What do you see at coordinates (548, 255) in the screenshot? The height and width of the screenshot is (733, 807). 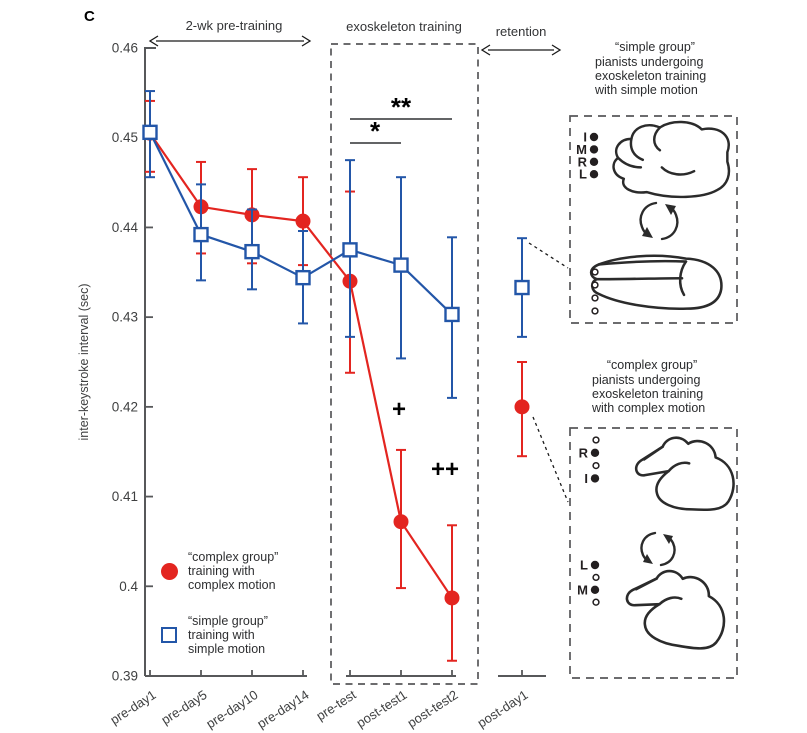 I see `connector-simple-group` at bounding box center [548, 255].